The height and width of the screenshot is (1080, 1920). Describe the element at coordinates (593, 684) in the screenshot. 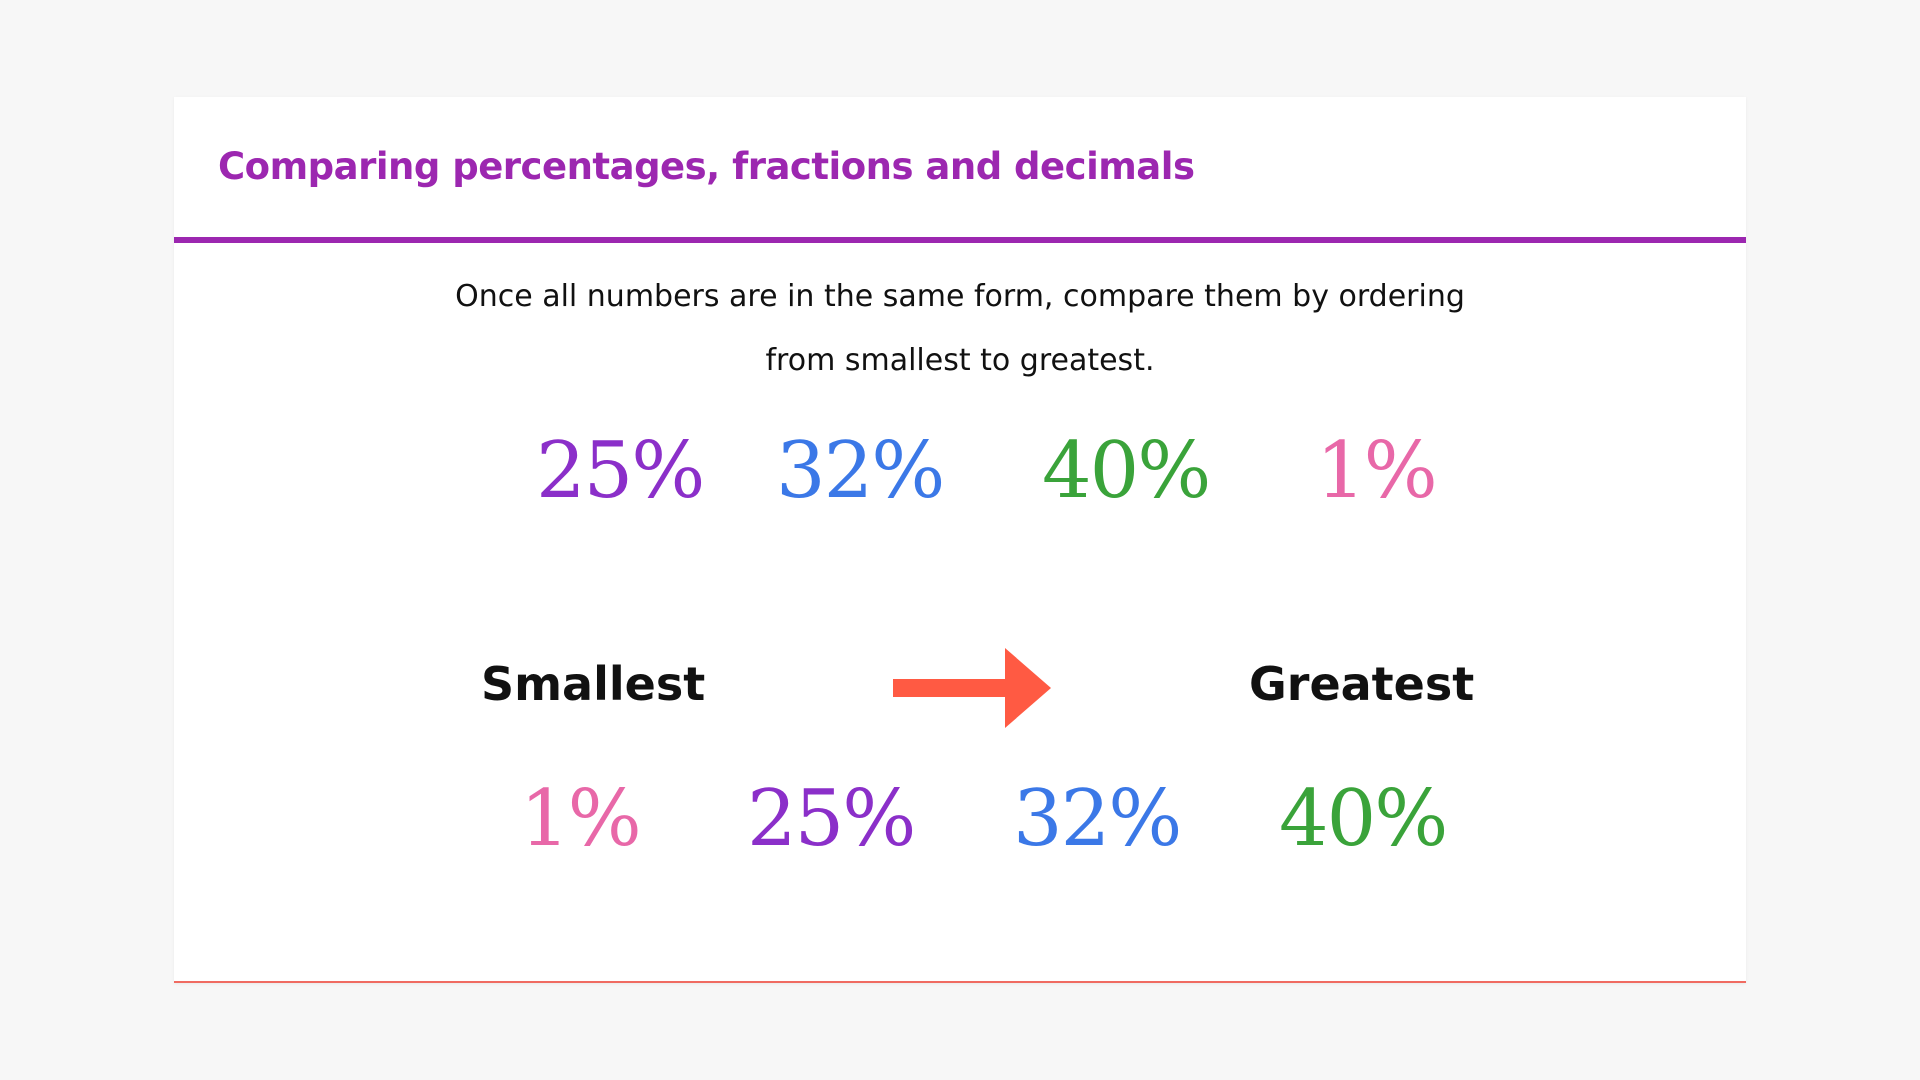

I see `smallest-label: Smallest` at that location.